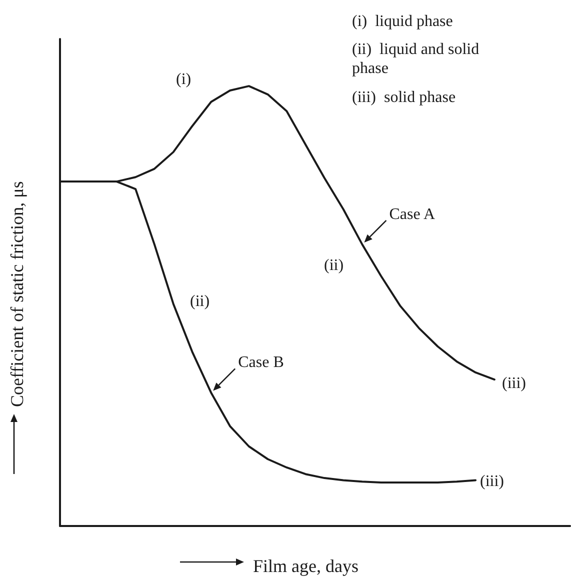 The width and height of the screenshot is (571, 580). What do you see at coordinates (305, 566) in the screenshot?
I see `x-axis-title: Film age, days` at bounding box center [305, 566].